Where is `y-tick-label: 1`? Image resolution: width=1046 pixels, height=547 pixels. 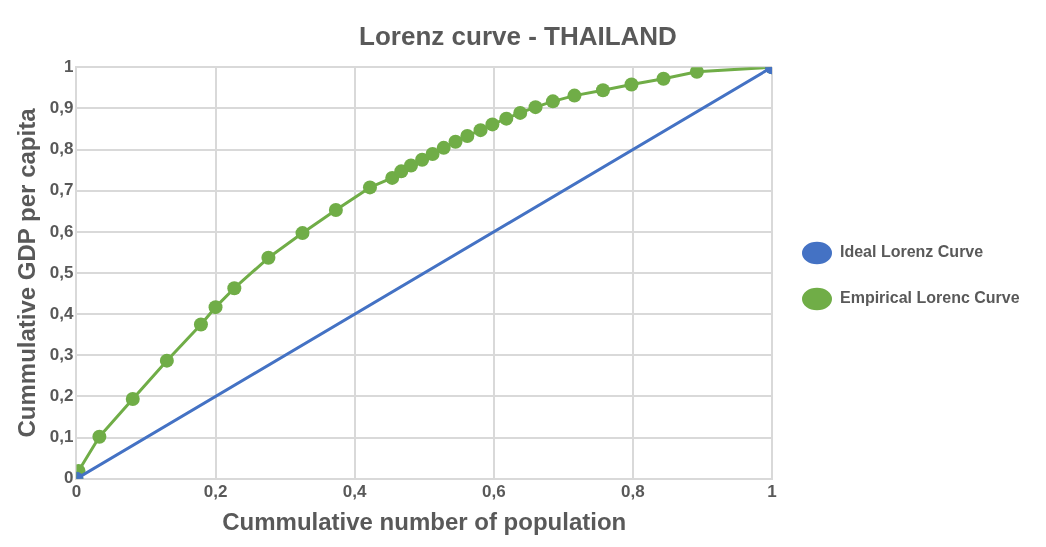
y-tick-label: 1 is located at coordinates (68, 66).